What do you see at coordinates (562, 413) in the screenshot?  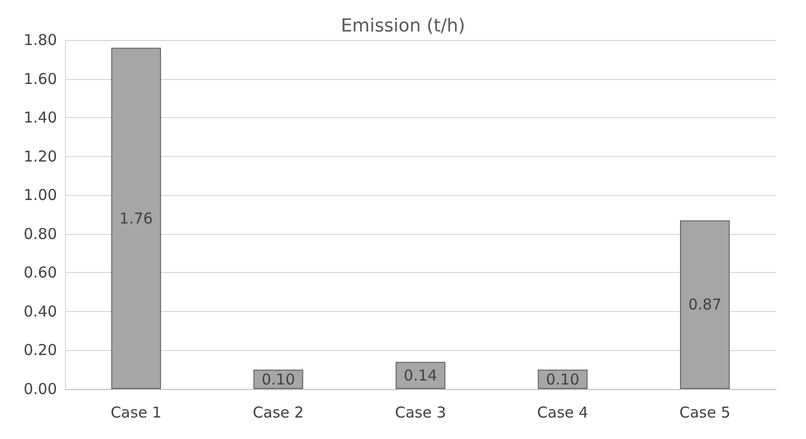 I see `x-tick-label: Case 4` at bounding box center [562, 413].